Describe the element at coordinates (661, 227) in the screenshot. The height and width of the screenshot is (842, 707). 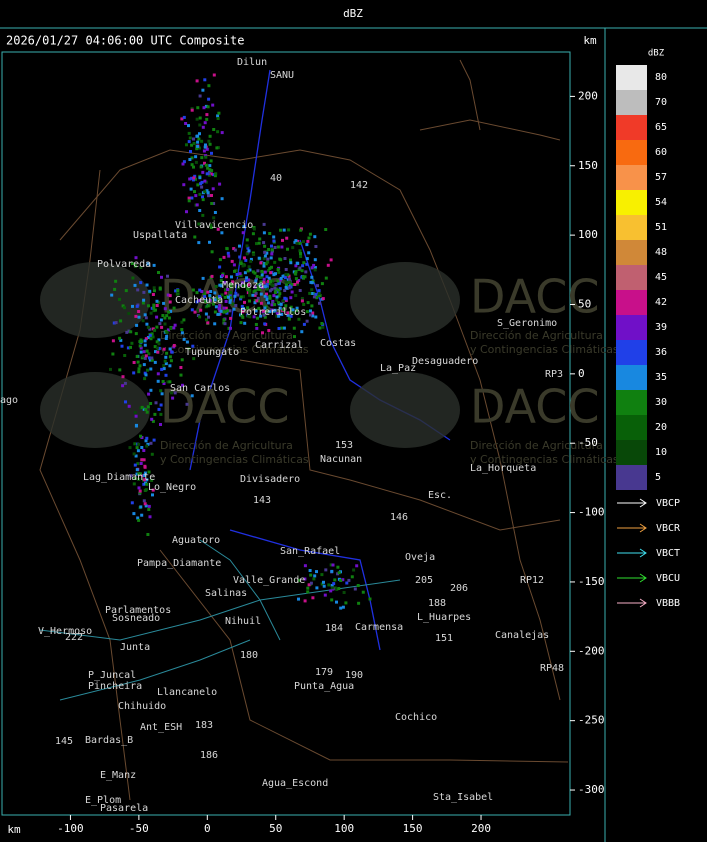
I see `scale-label: 51` at that location.